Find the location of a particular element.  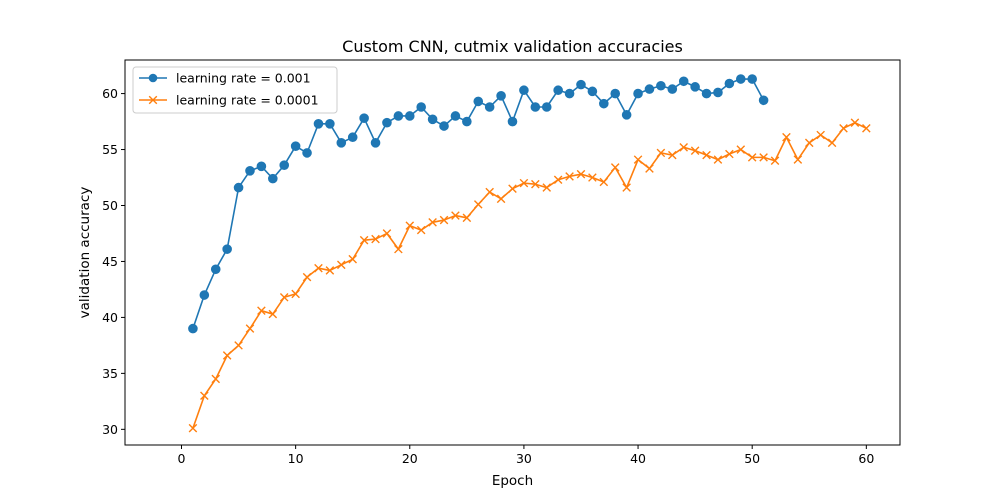

y-tick-label: 40 is located at coordinates (110, 317).